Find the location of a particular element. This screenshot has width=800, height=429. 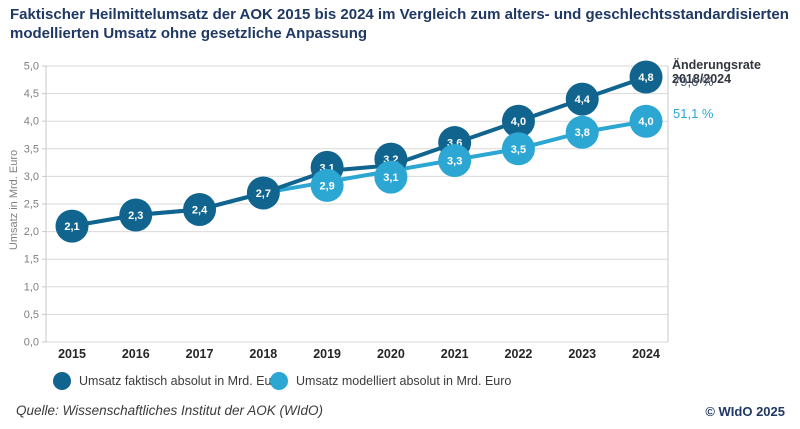

y-tick-label: 1,0 is located at coordinates (31, 287).